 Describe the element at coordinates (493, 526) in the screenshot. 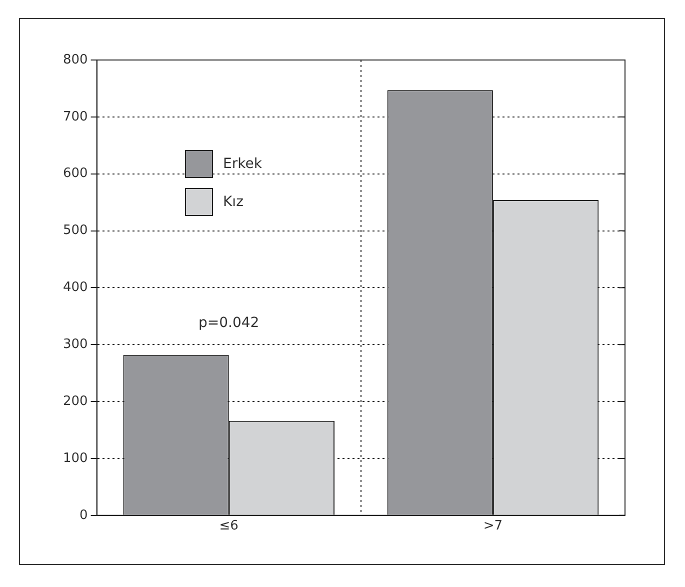

I see `x-tick-label: >7` at that location.